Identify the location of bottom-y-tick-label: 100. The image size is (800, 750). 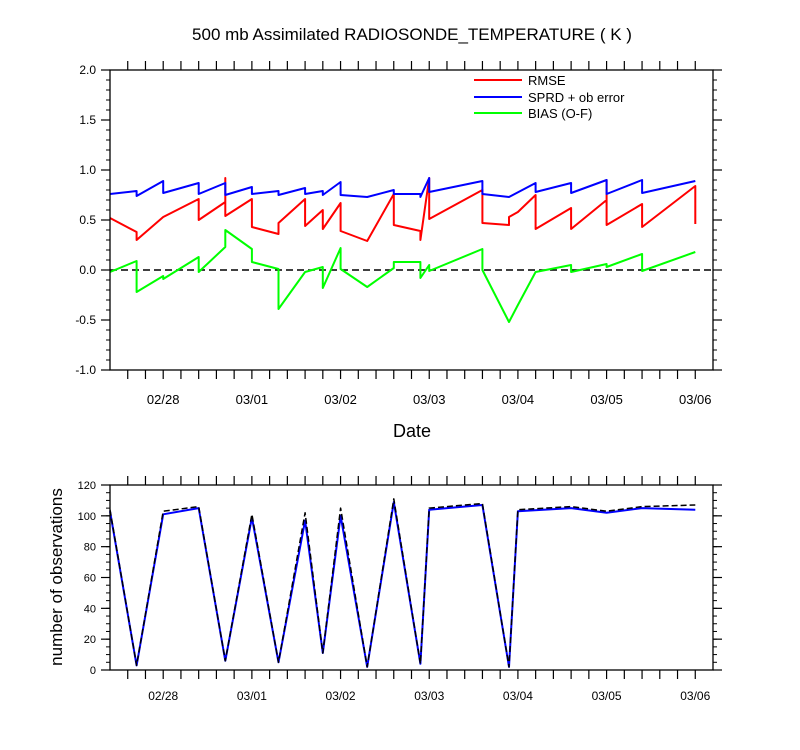
(87, 517).